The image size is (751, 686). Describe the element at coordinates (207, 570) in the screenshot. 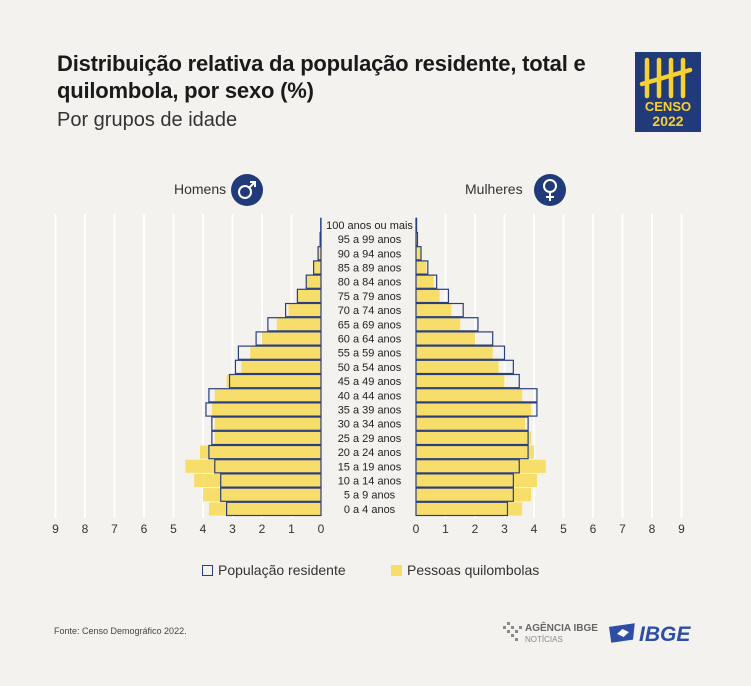

I see `legend-swatch-total` at that location.